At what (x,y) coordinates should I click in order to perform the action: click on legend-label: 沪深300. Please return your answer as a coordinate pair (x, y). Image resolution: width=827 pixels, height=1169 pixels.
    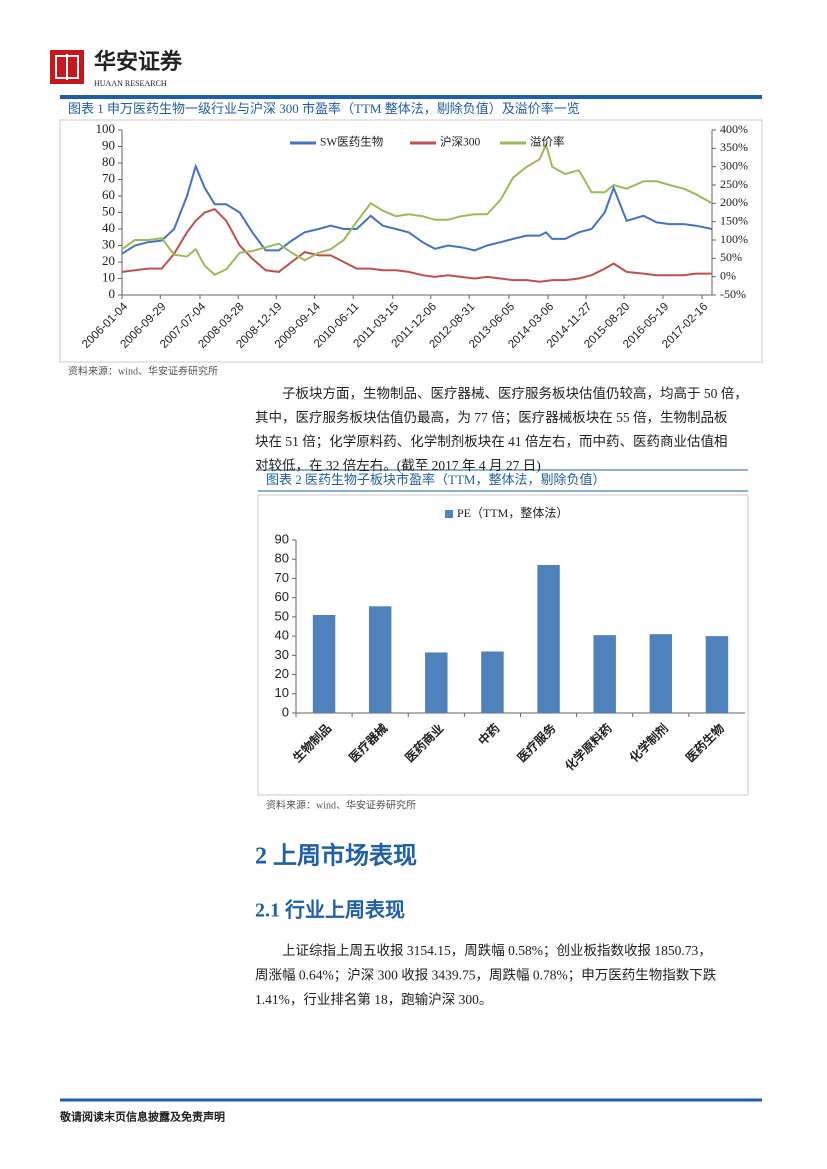
    Looking at the image, I should click on (460, 142).